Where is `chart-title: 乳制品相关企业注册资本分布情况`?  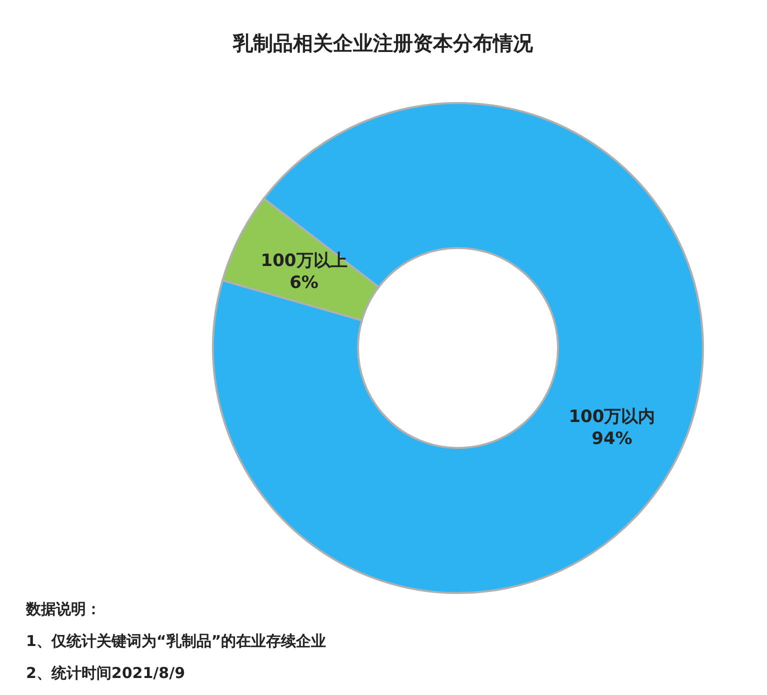
chart-title: 乳制品相关企业注册资本分布情况 is located at coordinates (383, 43).